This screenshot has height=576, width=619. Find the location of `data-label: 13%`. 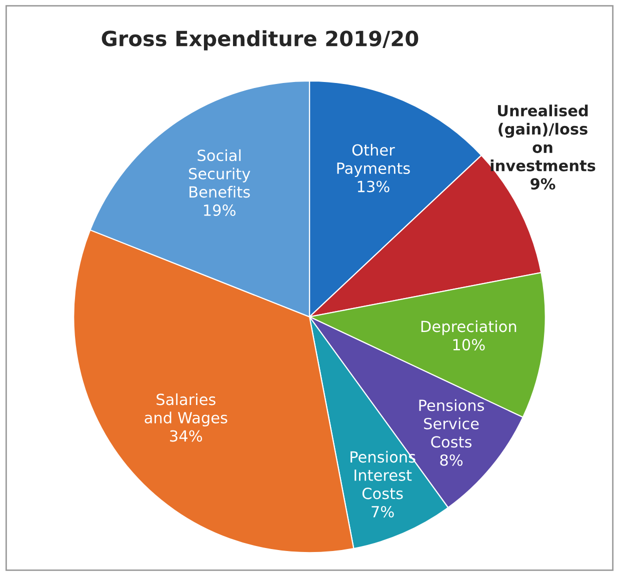

data-label: 13% is located at coordinates (374, 186).